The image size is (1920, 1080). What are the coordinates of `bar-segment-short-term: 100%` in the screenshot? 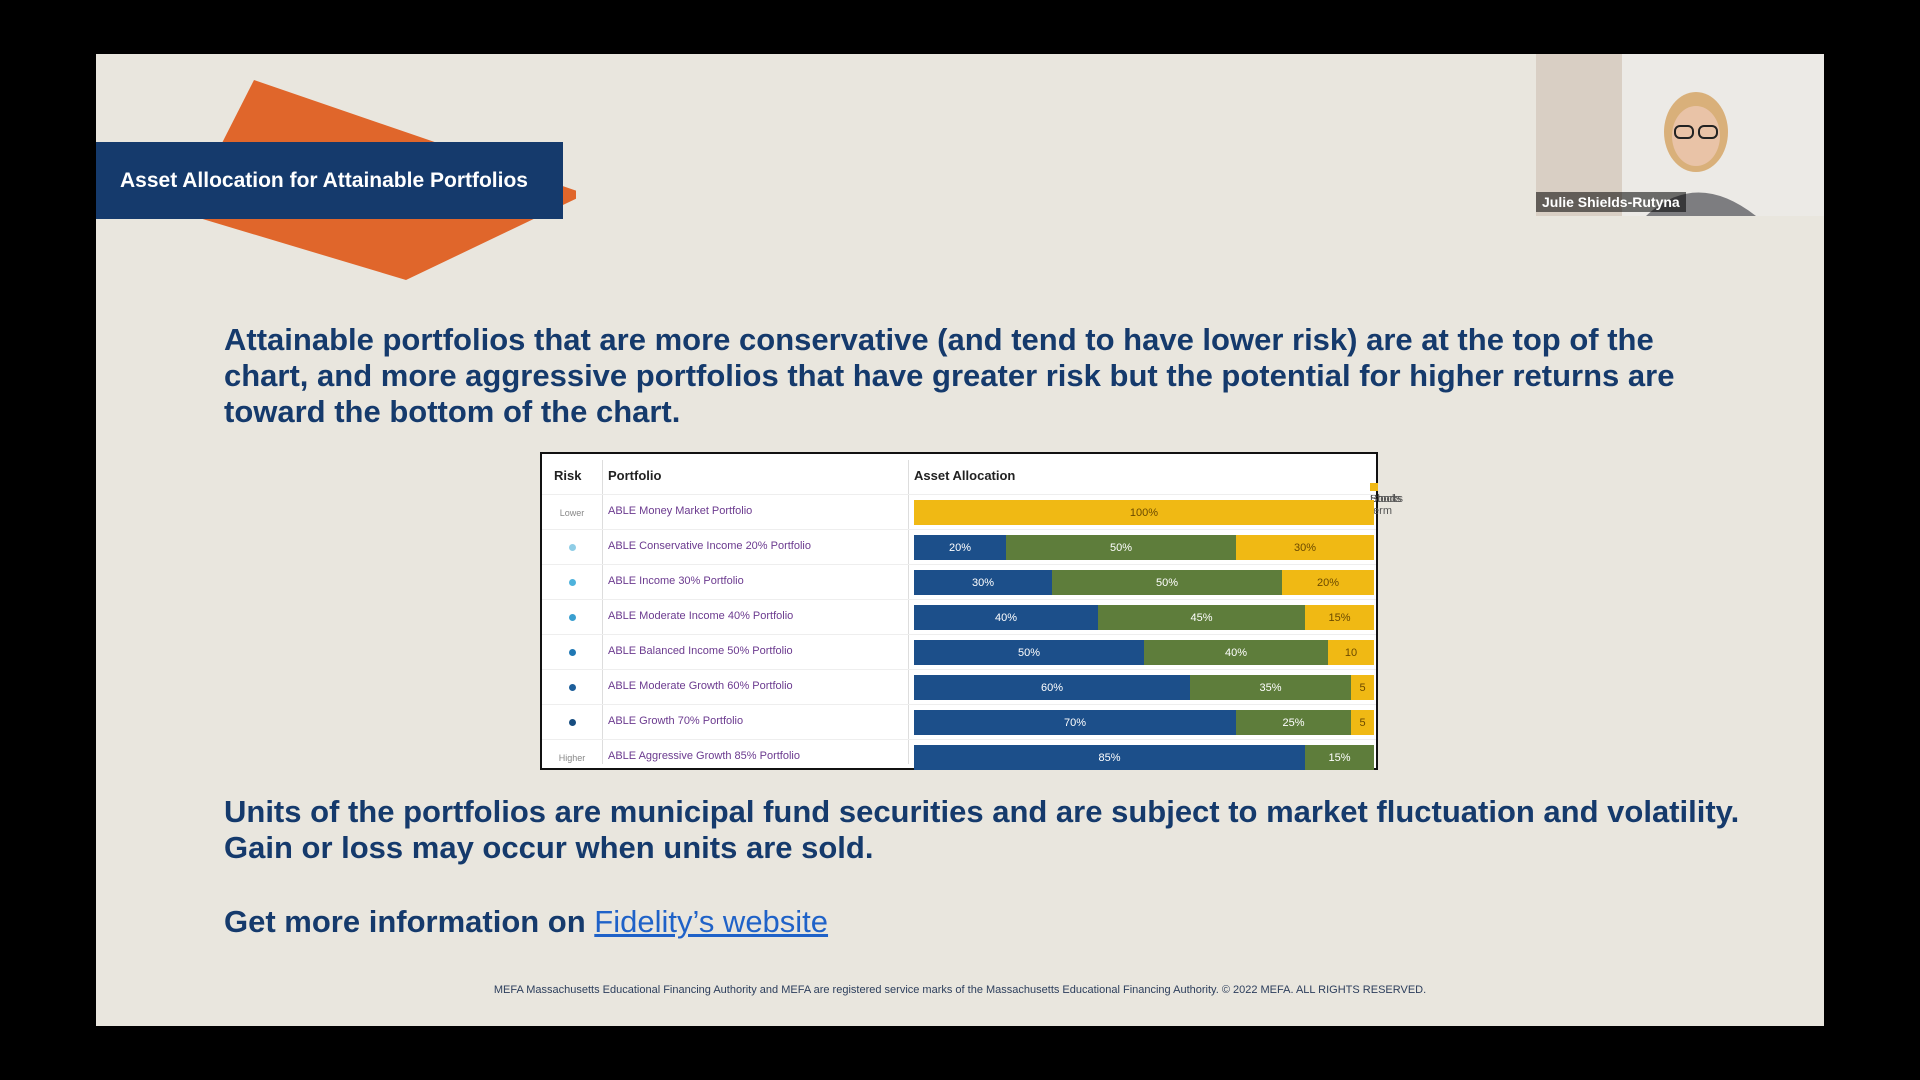 It's located at (1144, 512).